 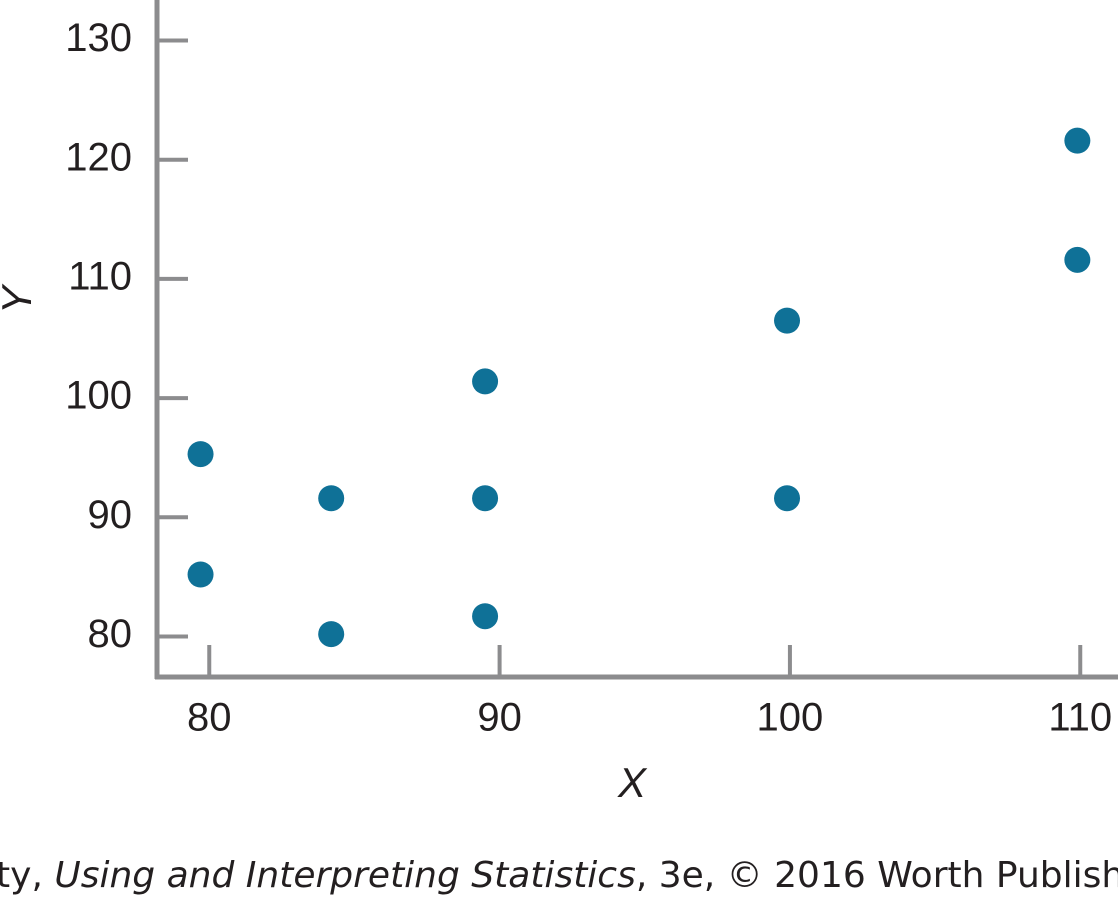 I want to click on y-axis-title: Y, so click(x=20, y=298).